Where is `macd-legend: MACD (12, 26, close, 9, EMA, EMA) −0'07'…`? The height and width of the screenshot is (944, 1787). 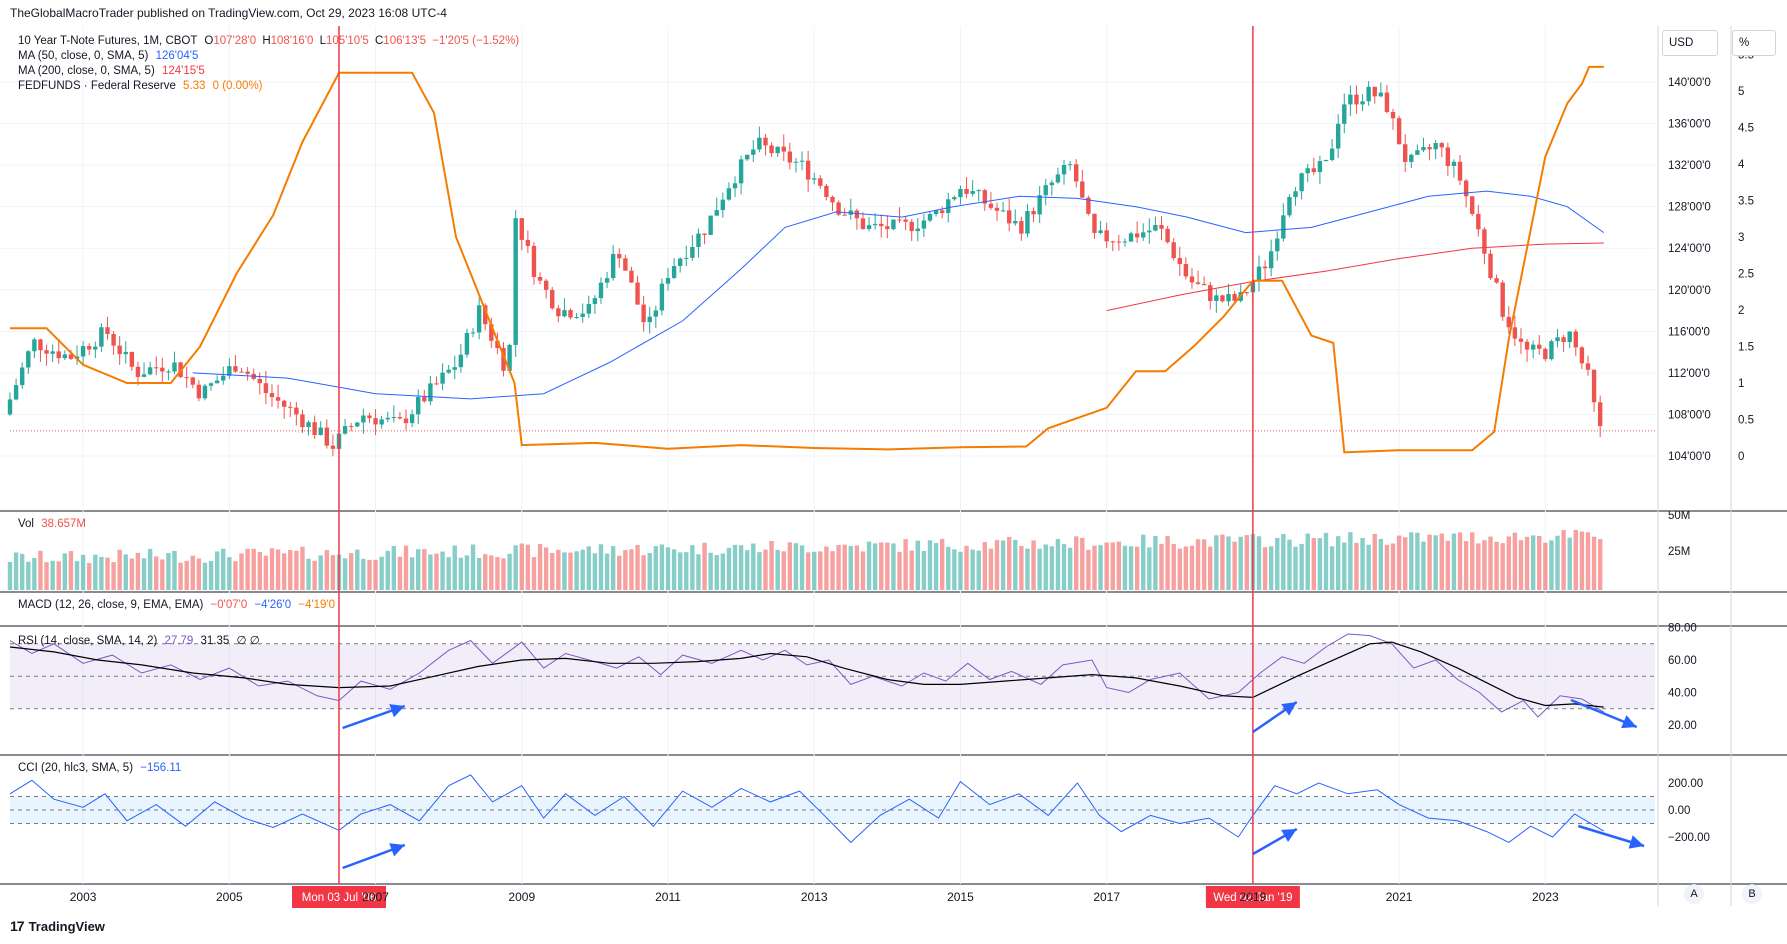
macd-legend: MACD (12, 26, close, 9, EMA, EMA) −0'07'… is located at coordinates (176, 605).